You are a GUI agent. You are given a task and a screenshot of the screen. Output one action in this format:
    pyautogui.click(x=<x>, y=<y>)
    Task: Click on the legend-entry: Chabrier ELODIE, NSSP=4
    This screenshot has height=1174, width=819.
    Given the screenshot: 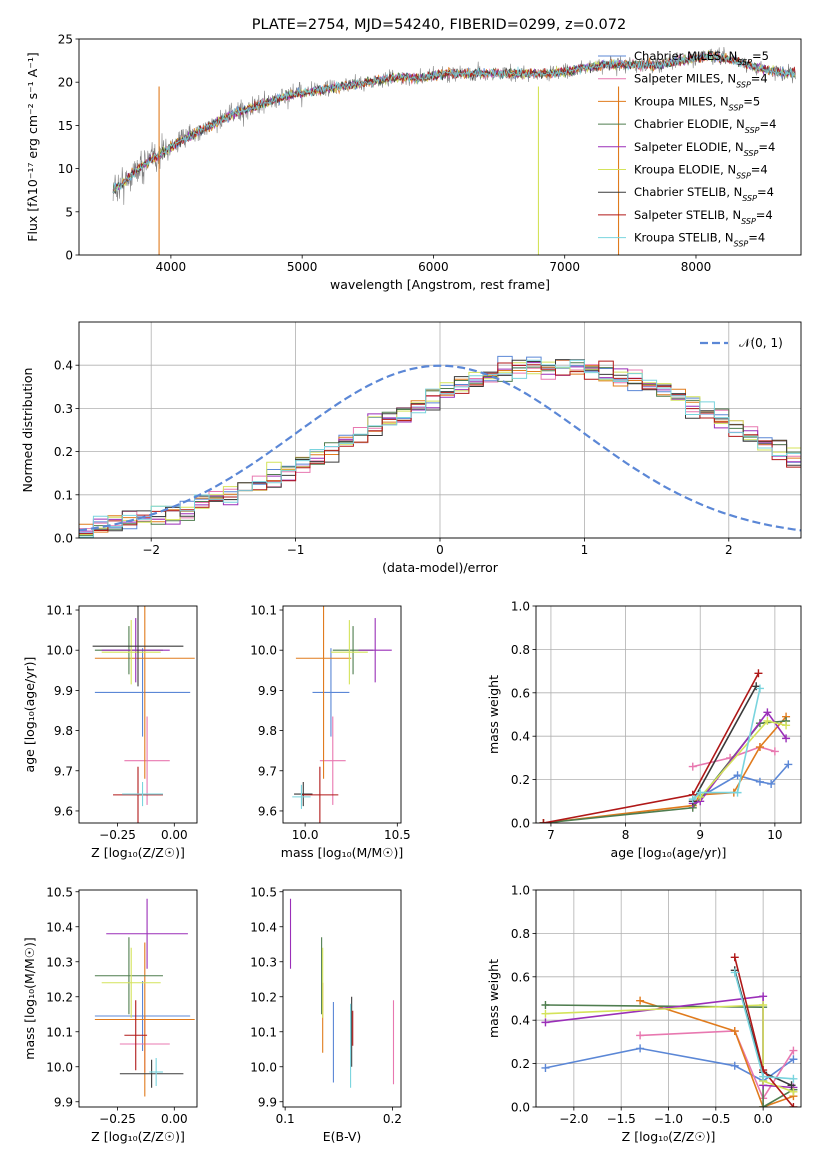 What is the action you would take?
    pyautogui.click(x=705, y=126)
    